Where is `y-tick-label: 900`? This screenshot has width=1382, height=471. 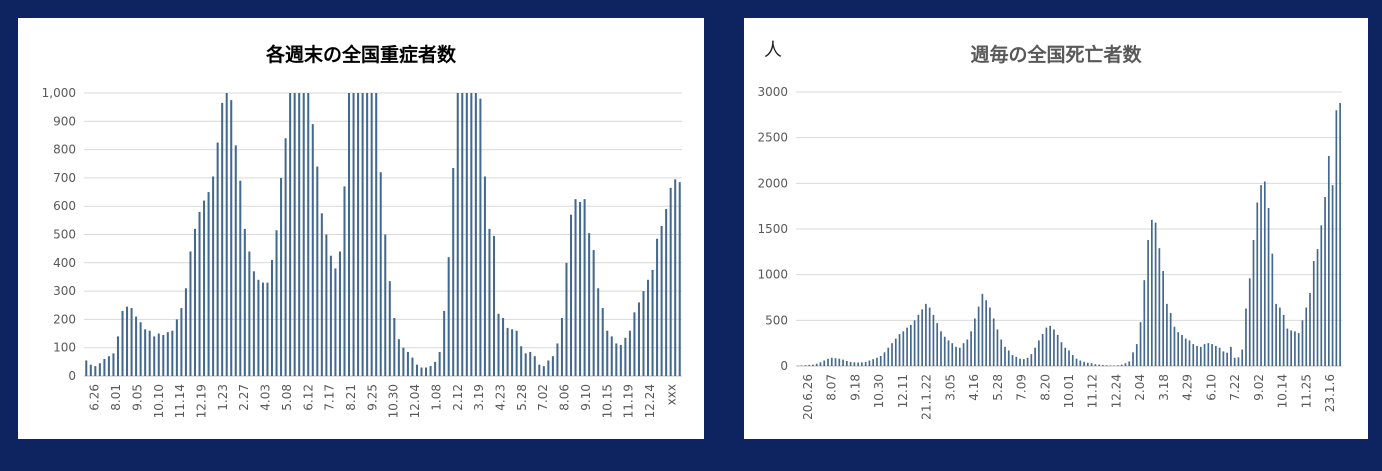 y-tick-label: 900 is located at coordinates (64, 121).